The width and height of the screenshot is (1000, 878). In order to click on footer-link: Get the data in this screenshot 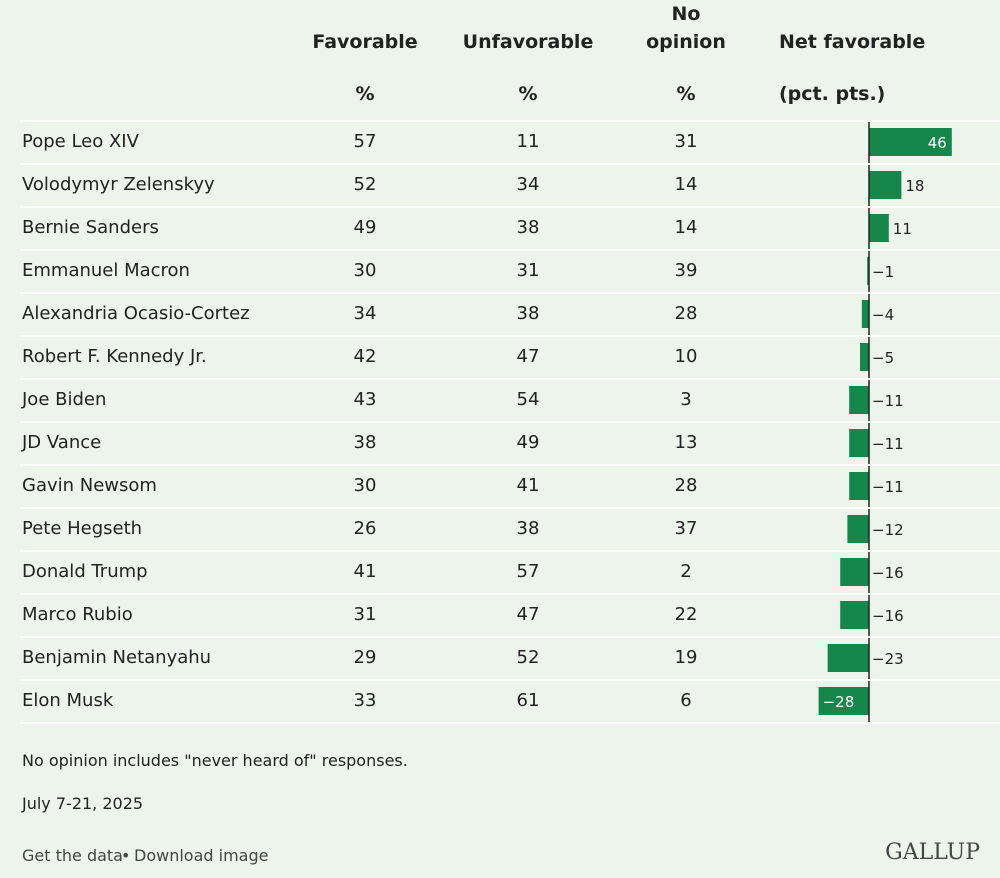, I will do `click(72, 855)`.